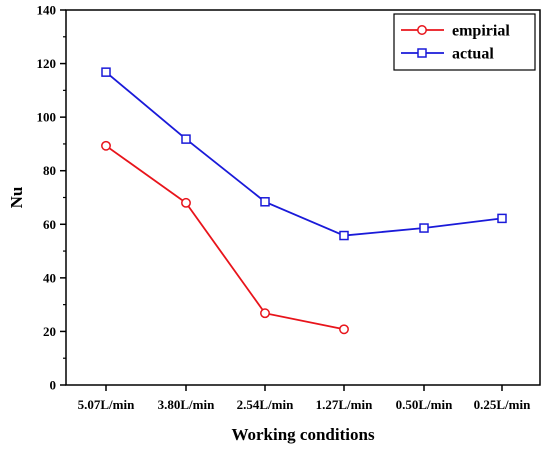 The image size is (550, 450). I want to click on y-tick-label: 0, so click(53, 385).